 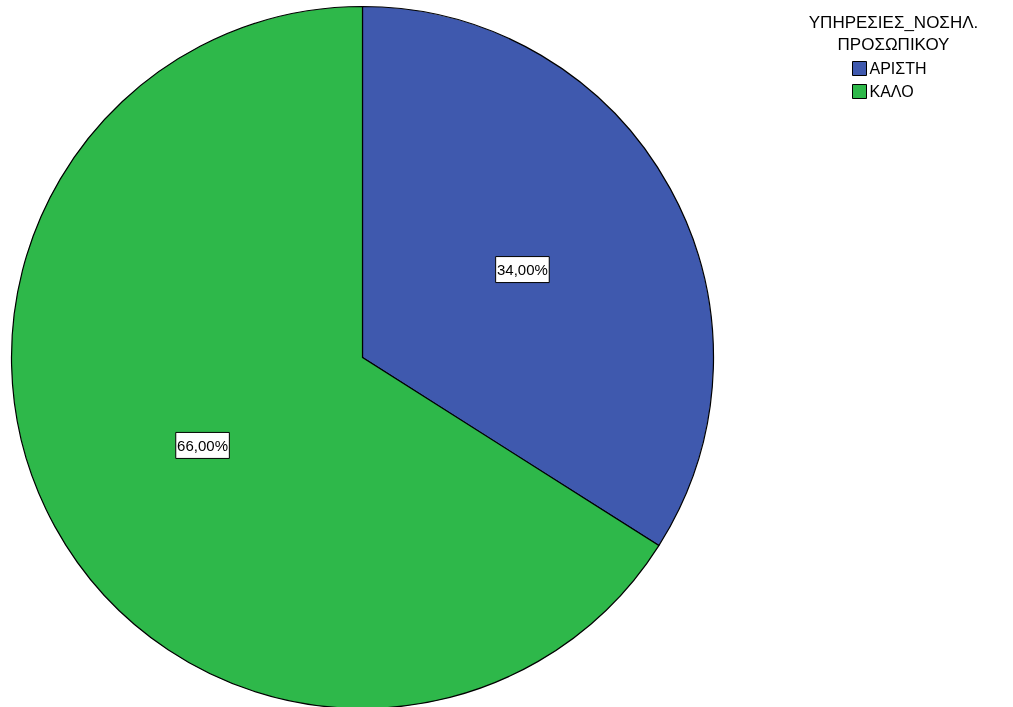 What do you see at coordinates (522, 270) in the screenshot?
I see `data-label: 34,00%` at bounding box center [522, 270].